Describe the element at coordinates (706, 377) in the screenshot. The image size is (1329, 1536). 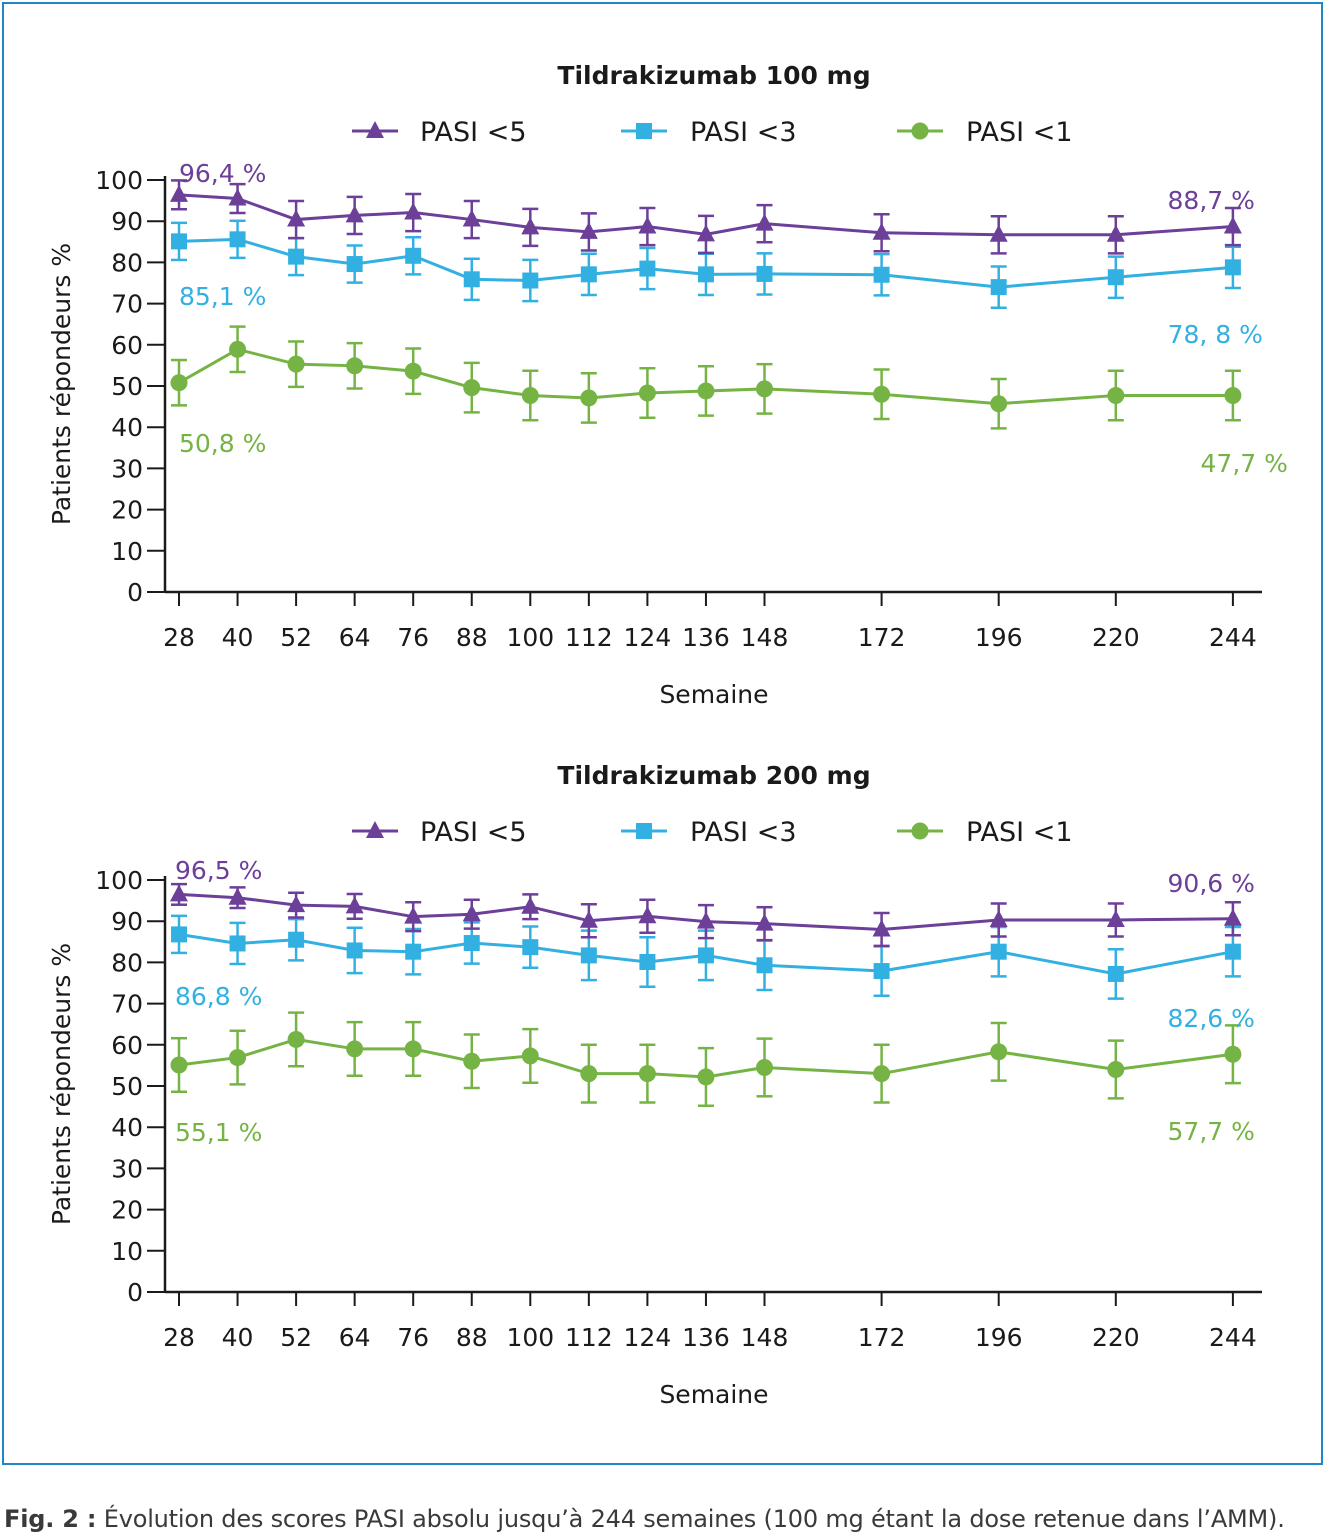
I see `series-circle` at that location.